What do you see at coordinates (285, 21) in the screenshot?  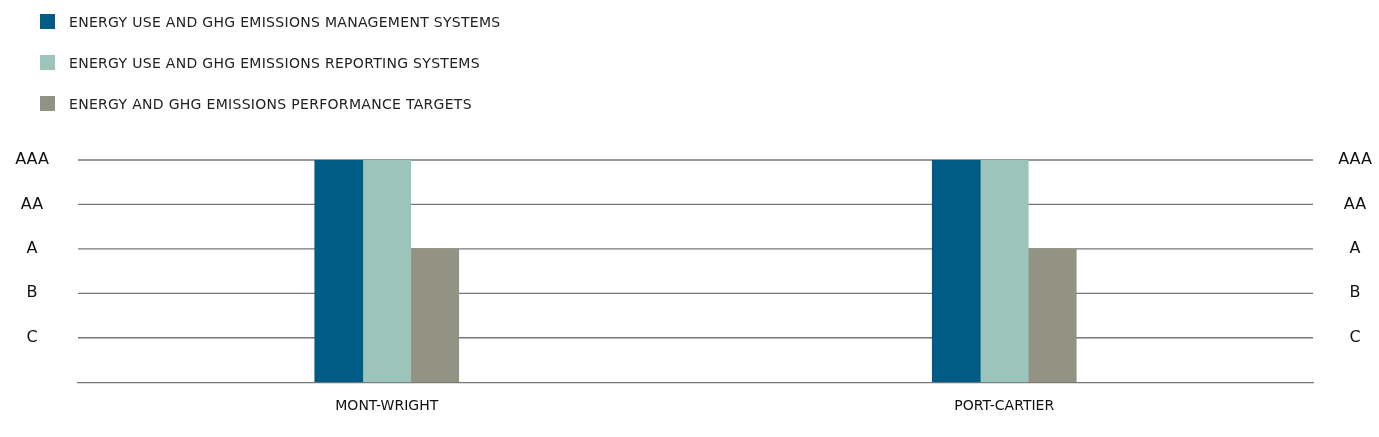 I see `legend-label: ENERGY USE AND GHG EMISSIONS MANAGEMENT SYSTEMS` at bounding box center [285, 21].